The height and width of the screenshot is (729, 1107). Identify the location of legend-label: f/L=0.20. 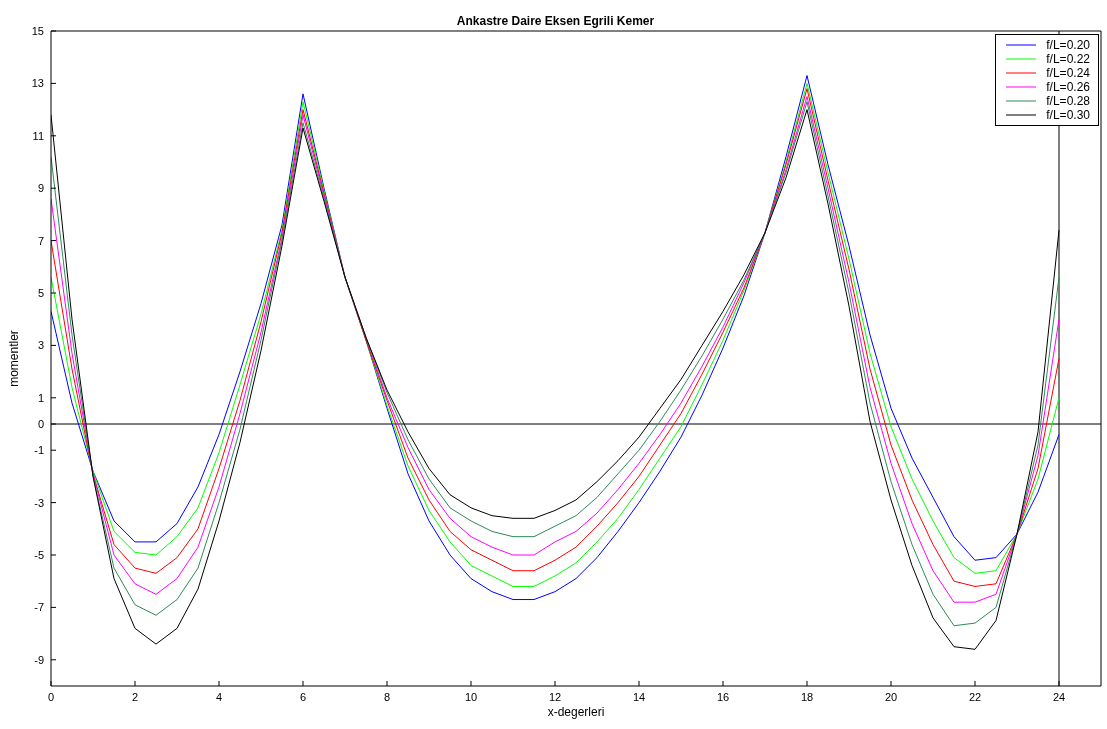
(1068, 45).